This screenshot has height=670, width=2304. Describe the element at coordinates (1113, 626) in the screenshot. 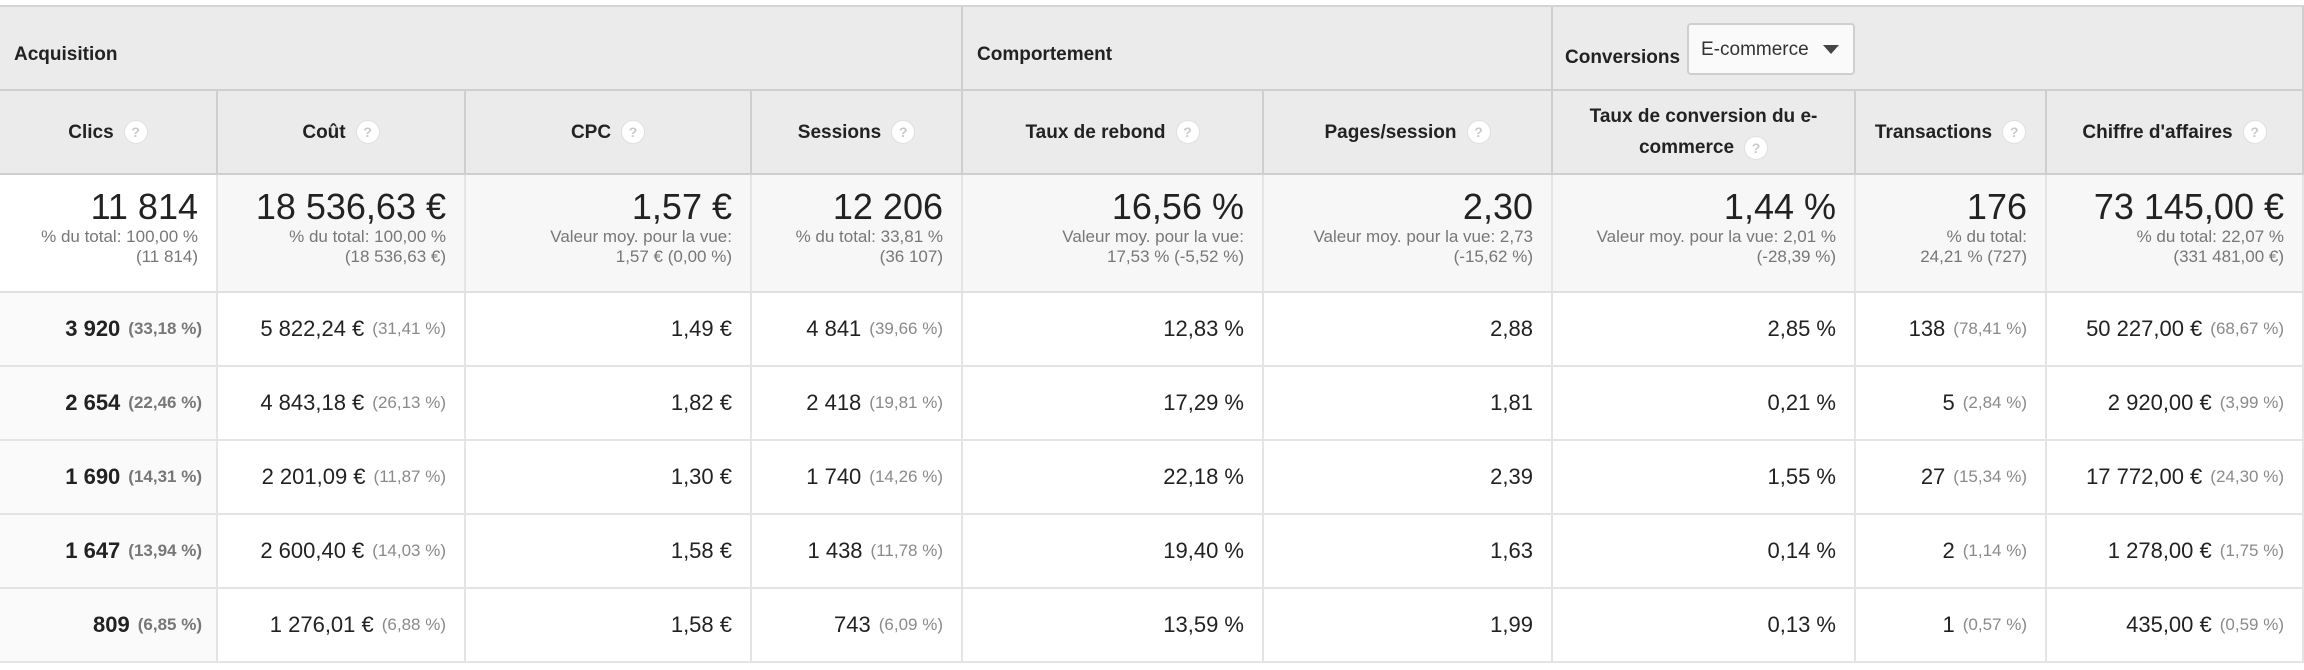

I see `table-cell: 13,59 %` at that location.